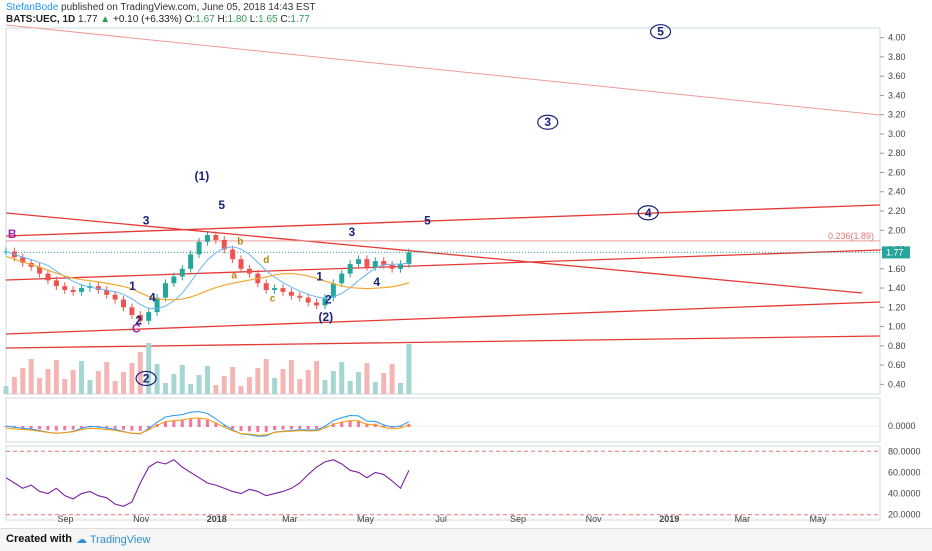 Image resolution: width=932 pixels, height=551 pixels. I want to click on circled-wave-label: 2, so click(146, 378).